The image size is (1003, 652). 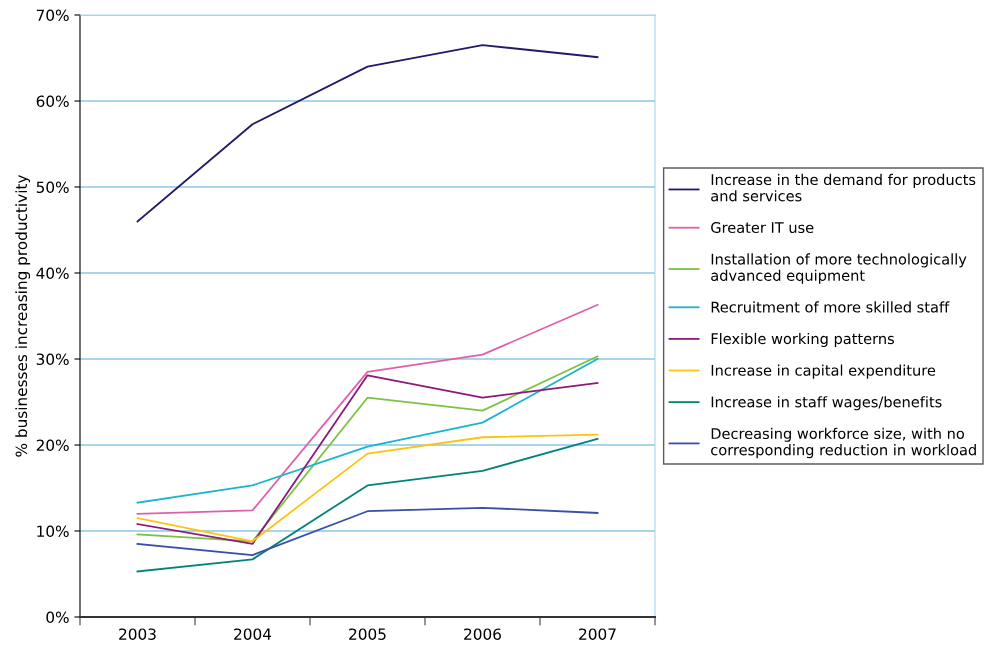 What do you see at coordinates (826, 403) in the screenshot?
I see `legend-label: Increase in staff wages/benefits` at bounding box center [826, 403].